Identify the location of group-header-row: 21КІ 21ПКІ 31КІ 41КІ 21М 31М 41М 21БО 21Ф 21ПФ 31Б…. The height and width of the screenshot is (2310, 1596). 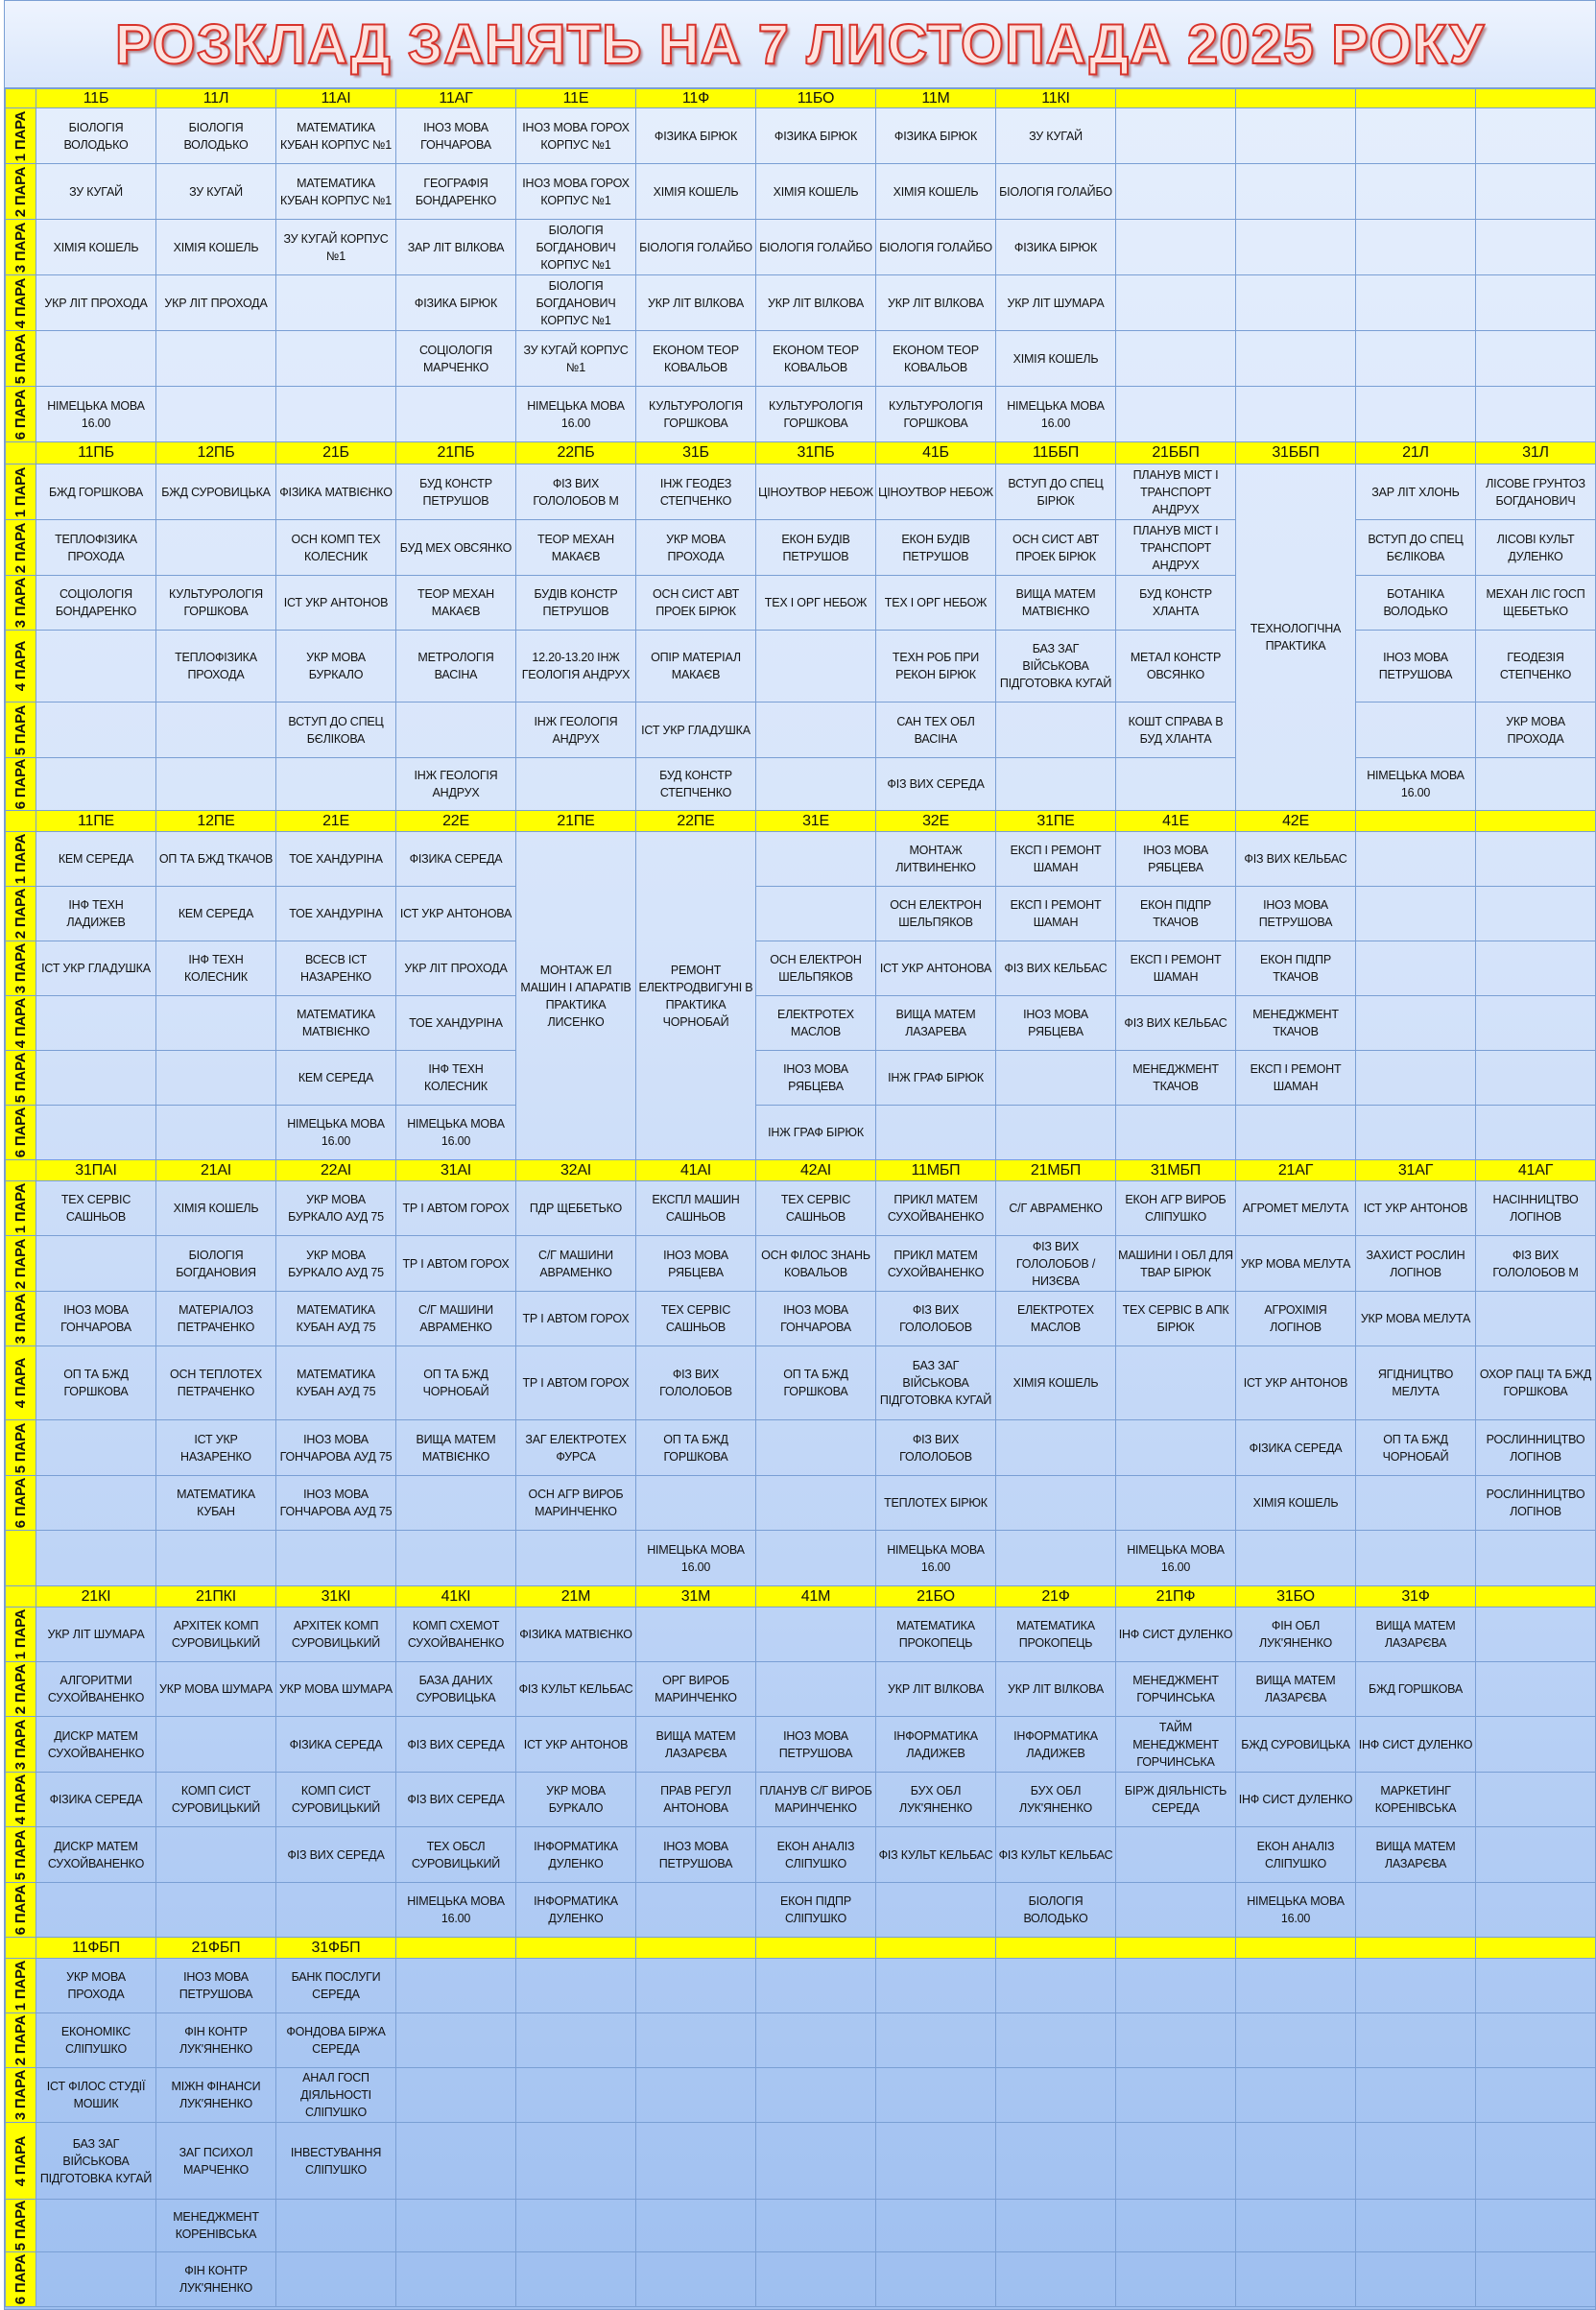
(800, 1596).